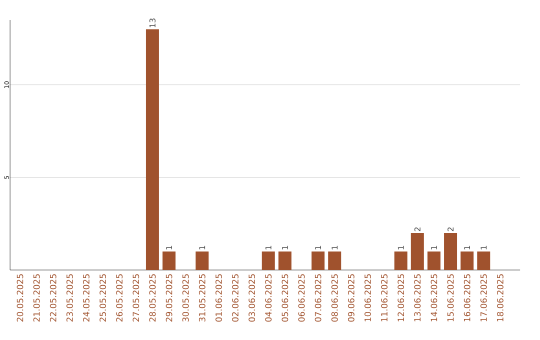  What do you see at coordinates (20, 298) in the screenshot?
I see `x-tick-label: 20.05.2025` at bounding box center [20, 298].